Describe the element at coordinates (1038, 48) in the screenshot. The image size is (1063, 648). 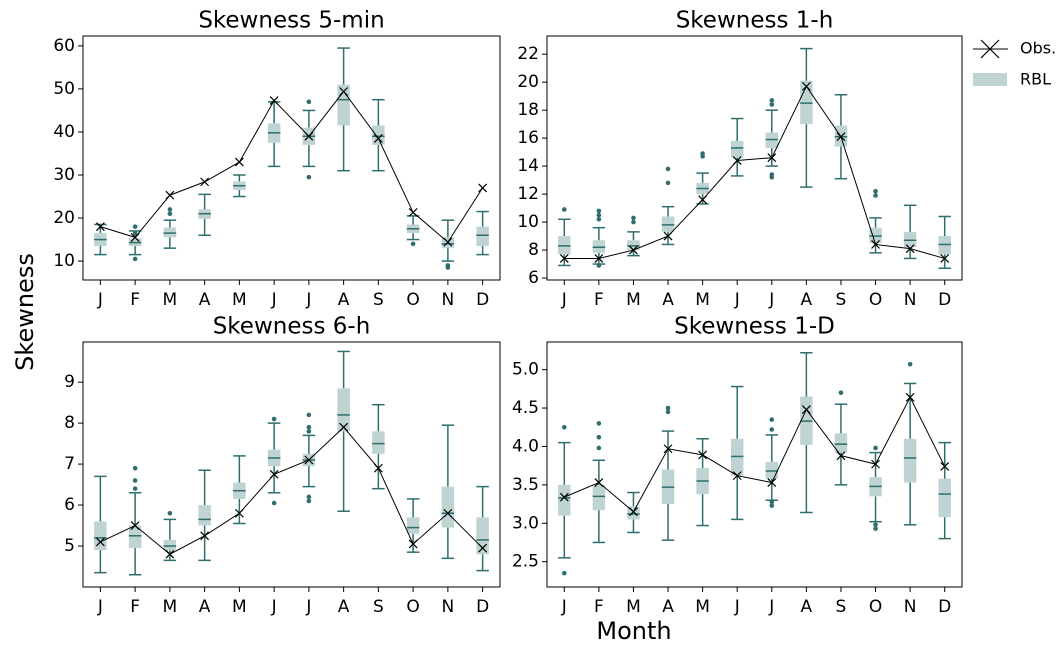
I see `legend-label: Obs.` at that location.